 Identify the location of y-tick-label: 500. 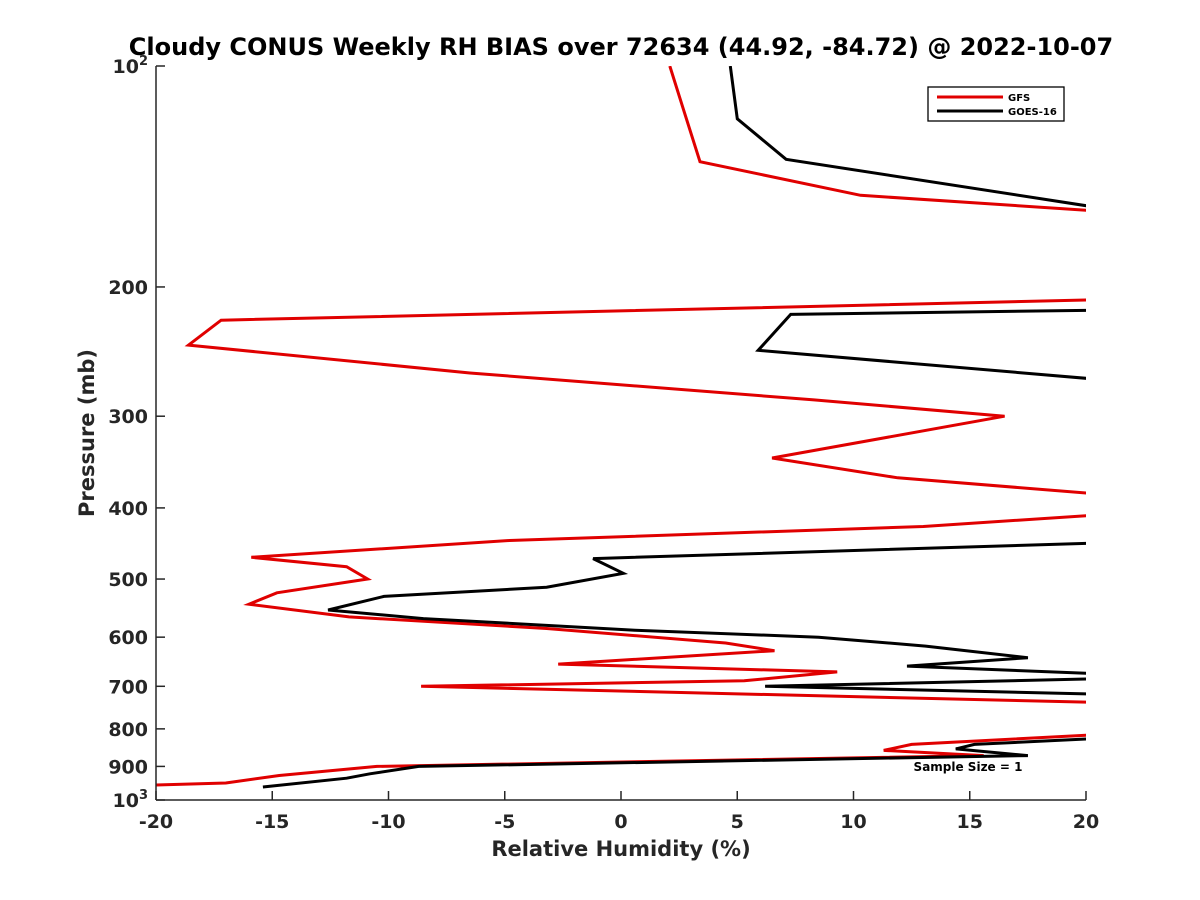
(128, 580).